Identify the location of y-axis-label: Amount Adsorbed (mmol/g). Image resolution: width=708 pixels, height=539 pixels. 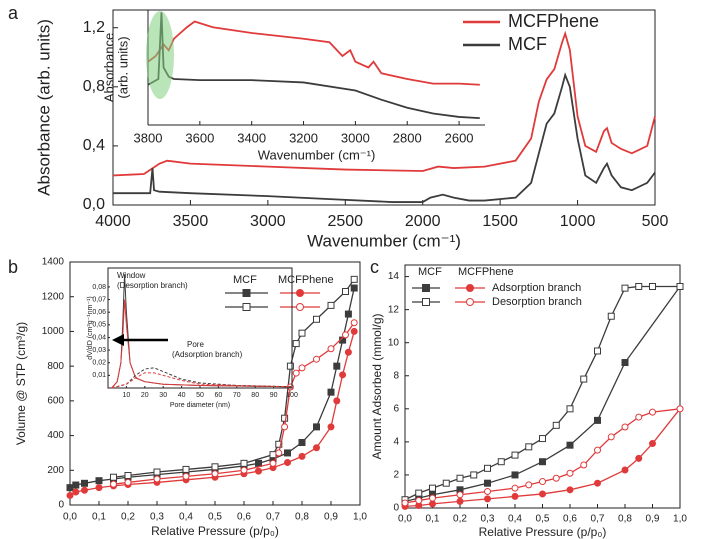
(377, 386).